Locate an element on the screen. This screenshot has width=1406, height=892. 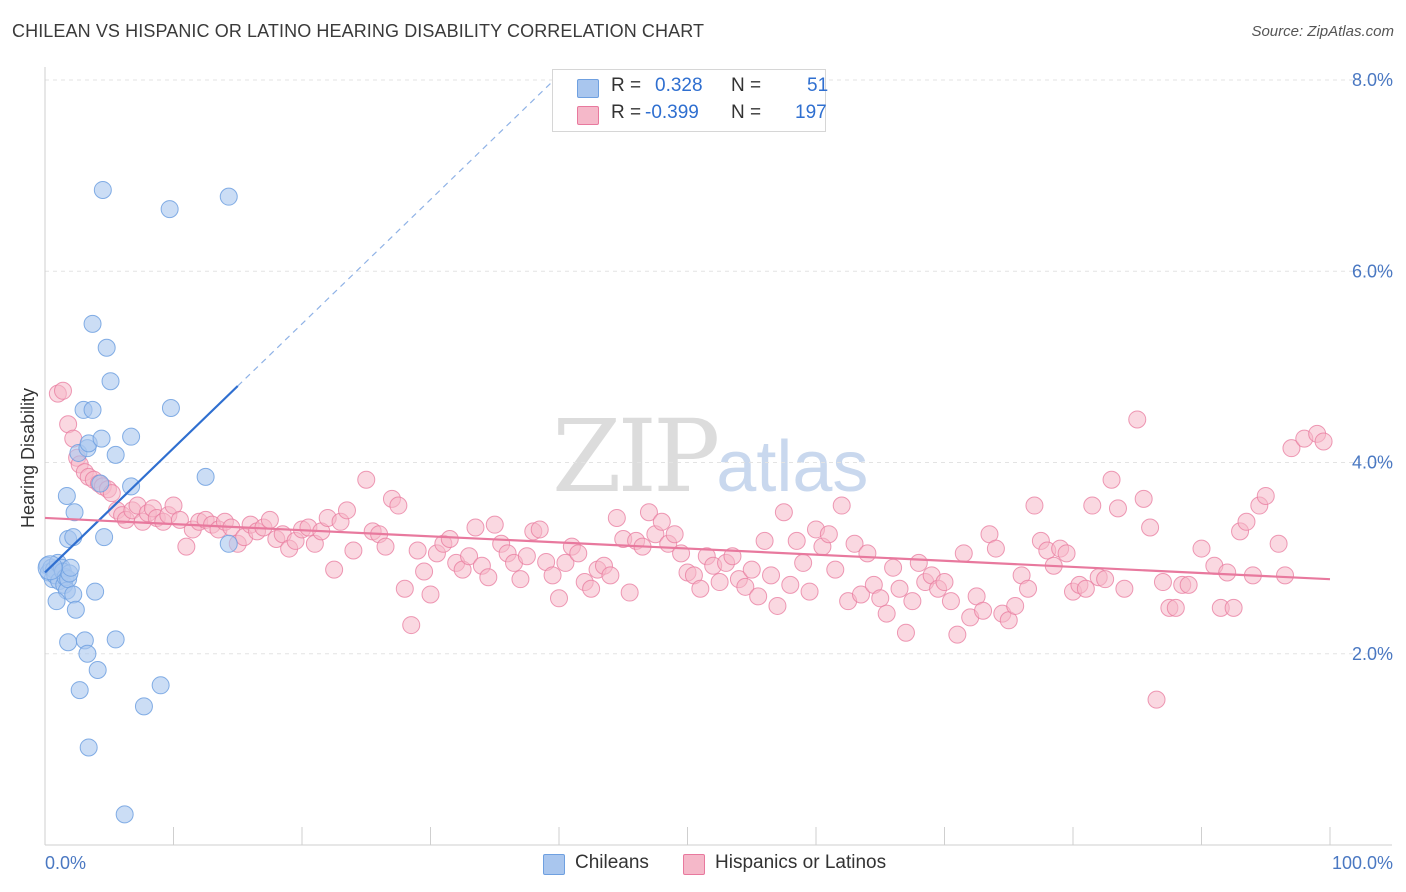
stats-legend: R = 0.328 N = 51 R = -0.399 N = 197 is located at coordinates (690, 100).